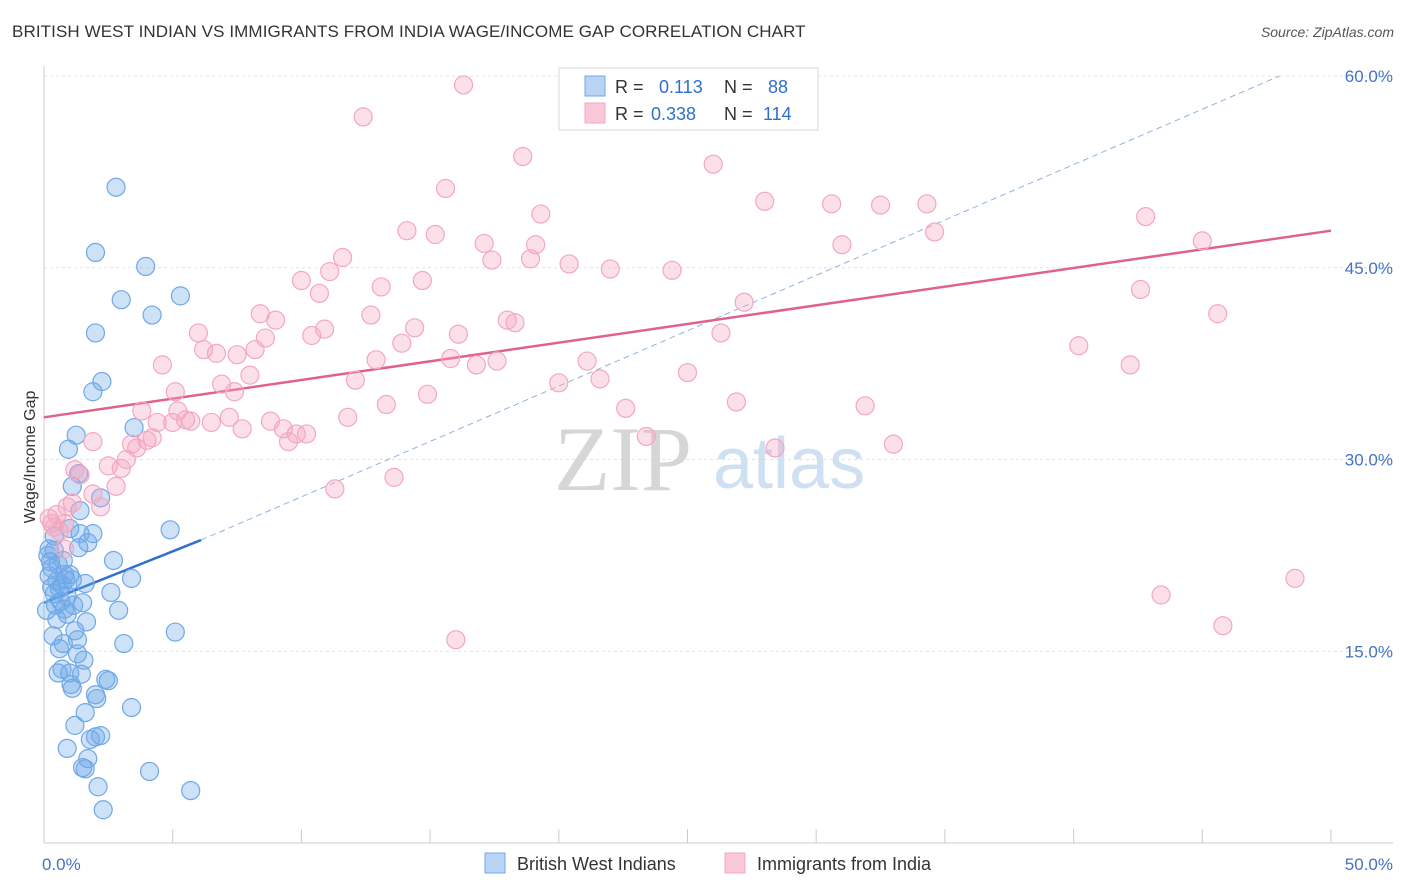  I want to click on series-legend-label-blue: British West Indians, so click(596, 864).